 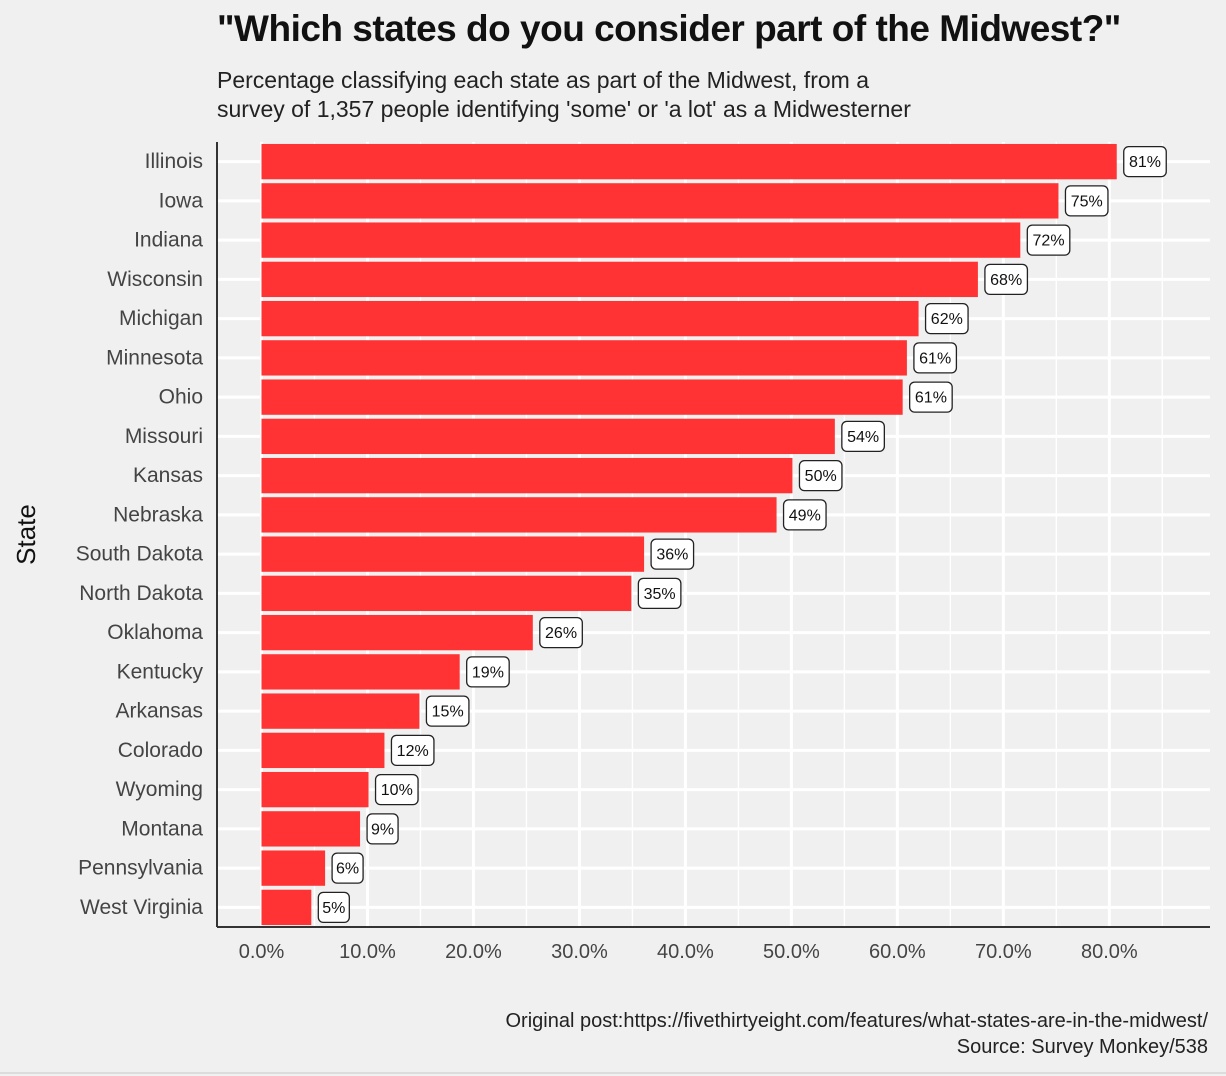 I want to click on category-tick-label: Michigan, so click(x=161, y=318).